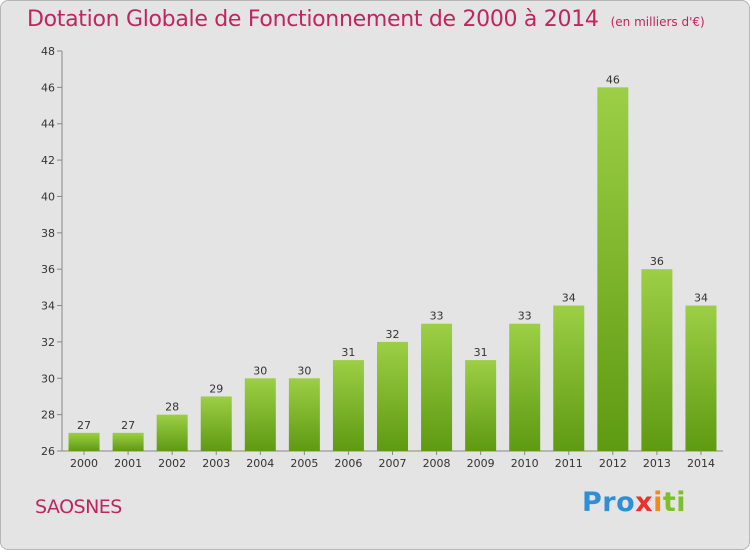 This screenshot has width=750, height=550. Describe the element at coordinates (481, 405) in the screenshot. I see `bar-2009` at that location.